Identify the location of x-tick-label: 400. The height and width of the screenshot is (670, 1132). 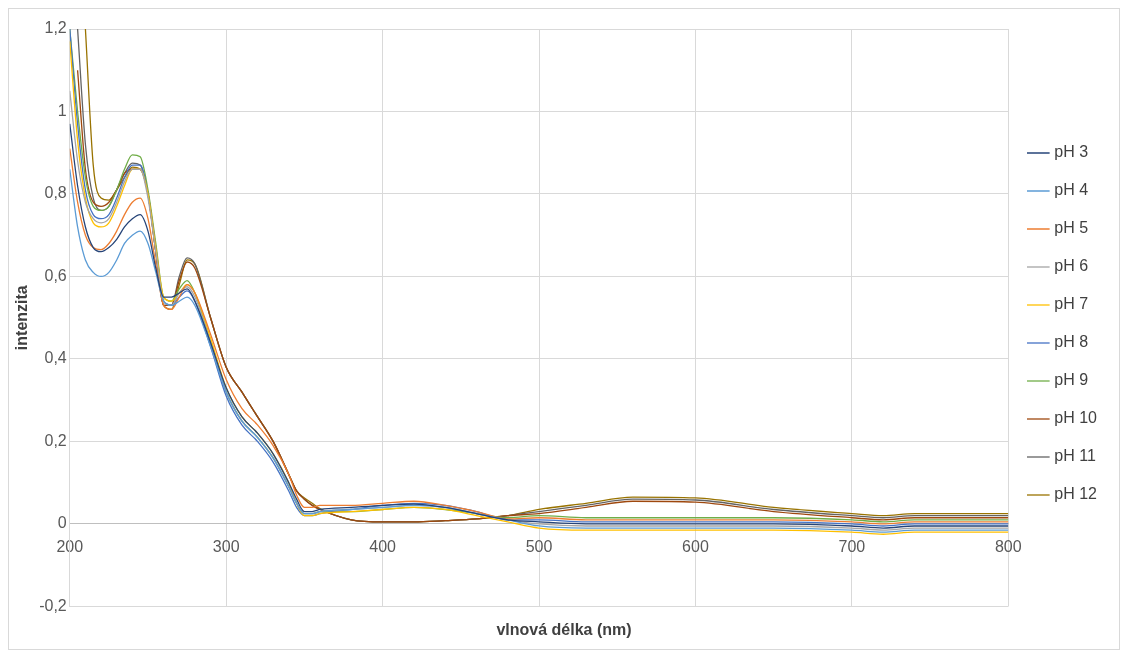
(383, 546).